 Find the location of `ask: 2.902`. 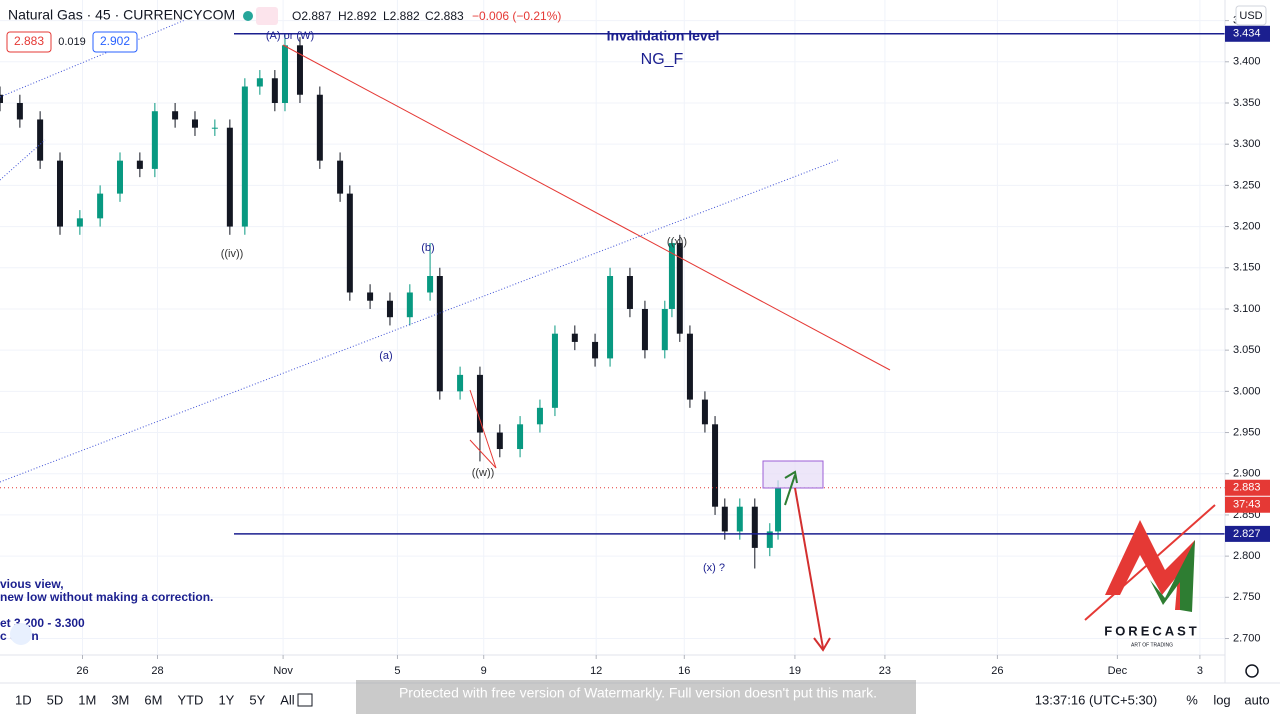

ask: 2.902 is located at coordinates (115, 41).